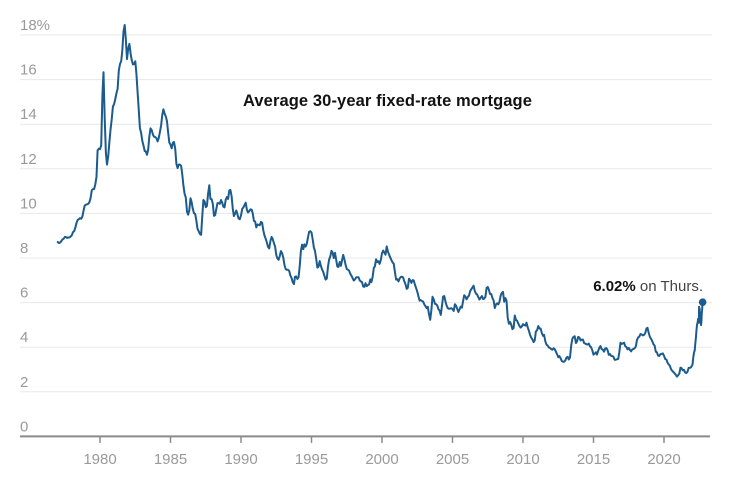 The image size is (732, 488). What do you see at coordinates (24, 248) in the screenshot?
I see `y-axis-label: 8` at bounding box center [24, 248].